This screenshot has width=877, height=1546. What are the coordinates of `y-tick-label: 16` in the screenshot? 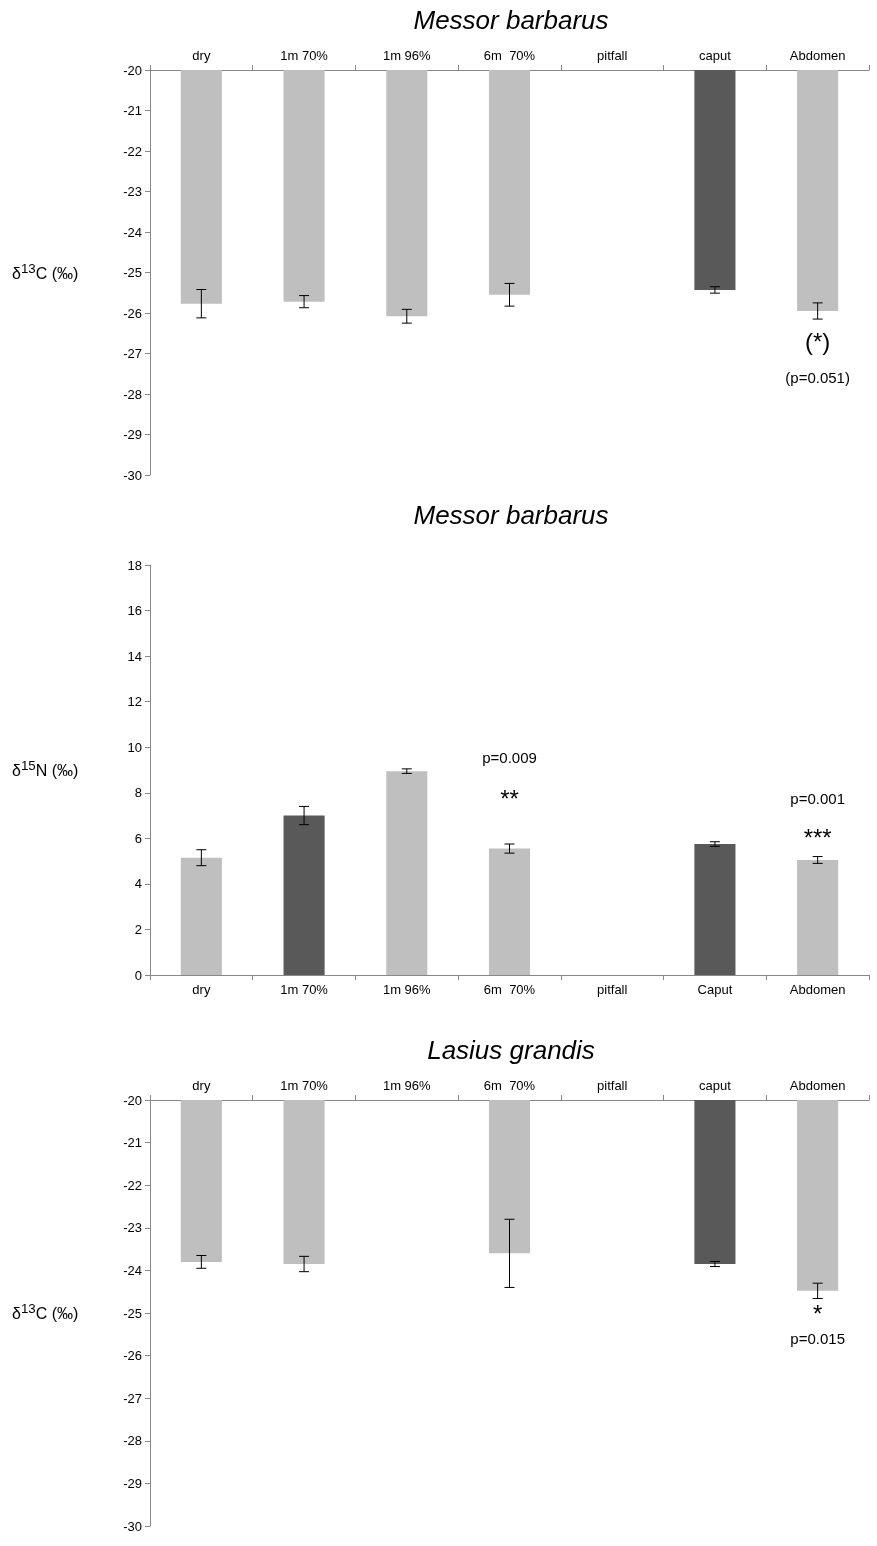 It's located at (134, 611).